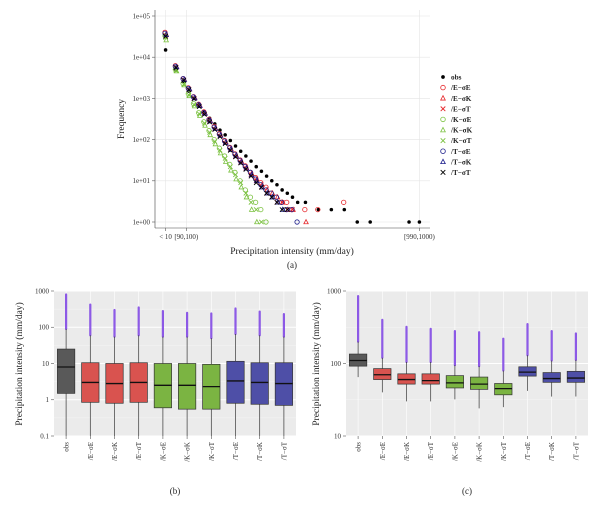  I want to click on x-tick-label: [90,100), so click(186, 237).